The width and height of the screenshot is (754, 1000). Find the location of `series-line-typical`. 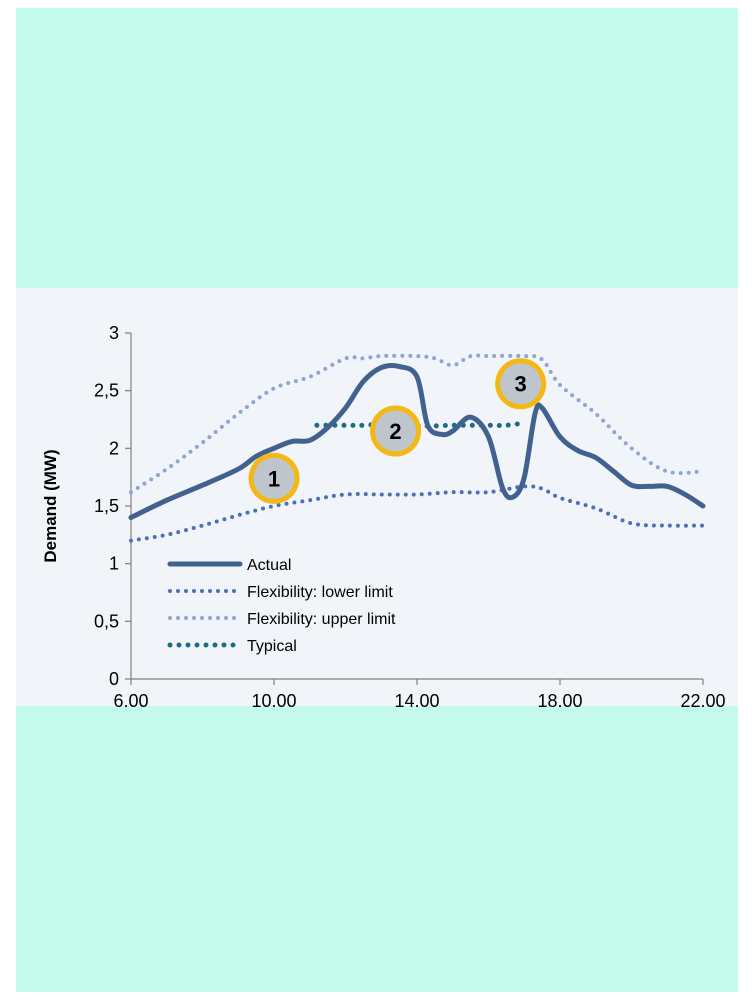

series-line-typical is located at coordinates (420, 420).